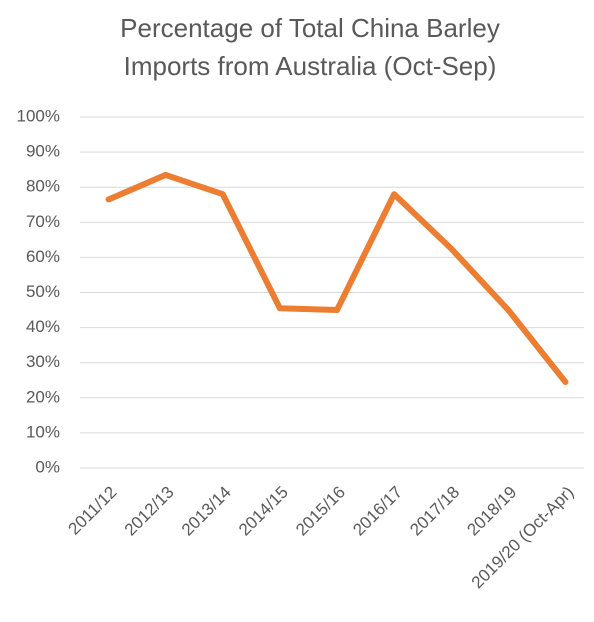 The height and width of the screenshot is (622, 594). What do you see at coordinates (93, 511) in the screenshot?
I see `x-tick-label: 2011/12` at bounding box center [93, 511].